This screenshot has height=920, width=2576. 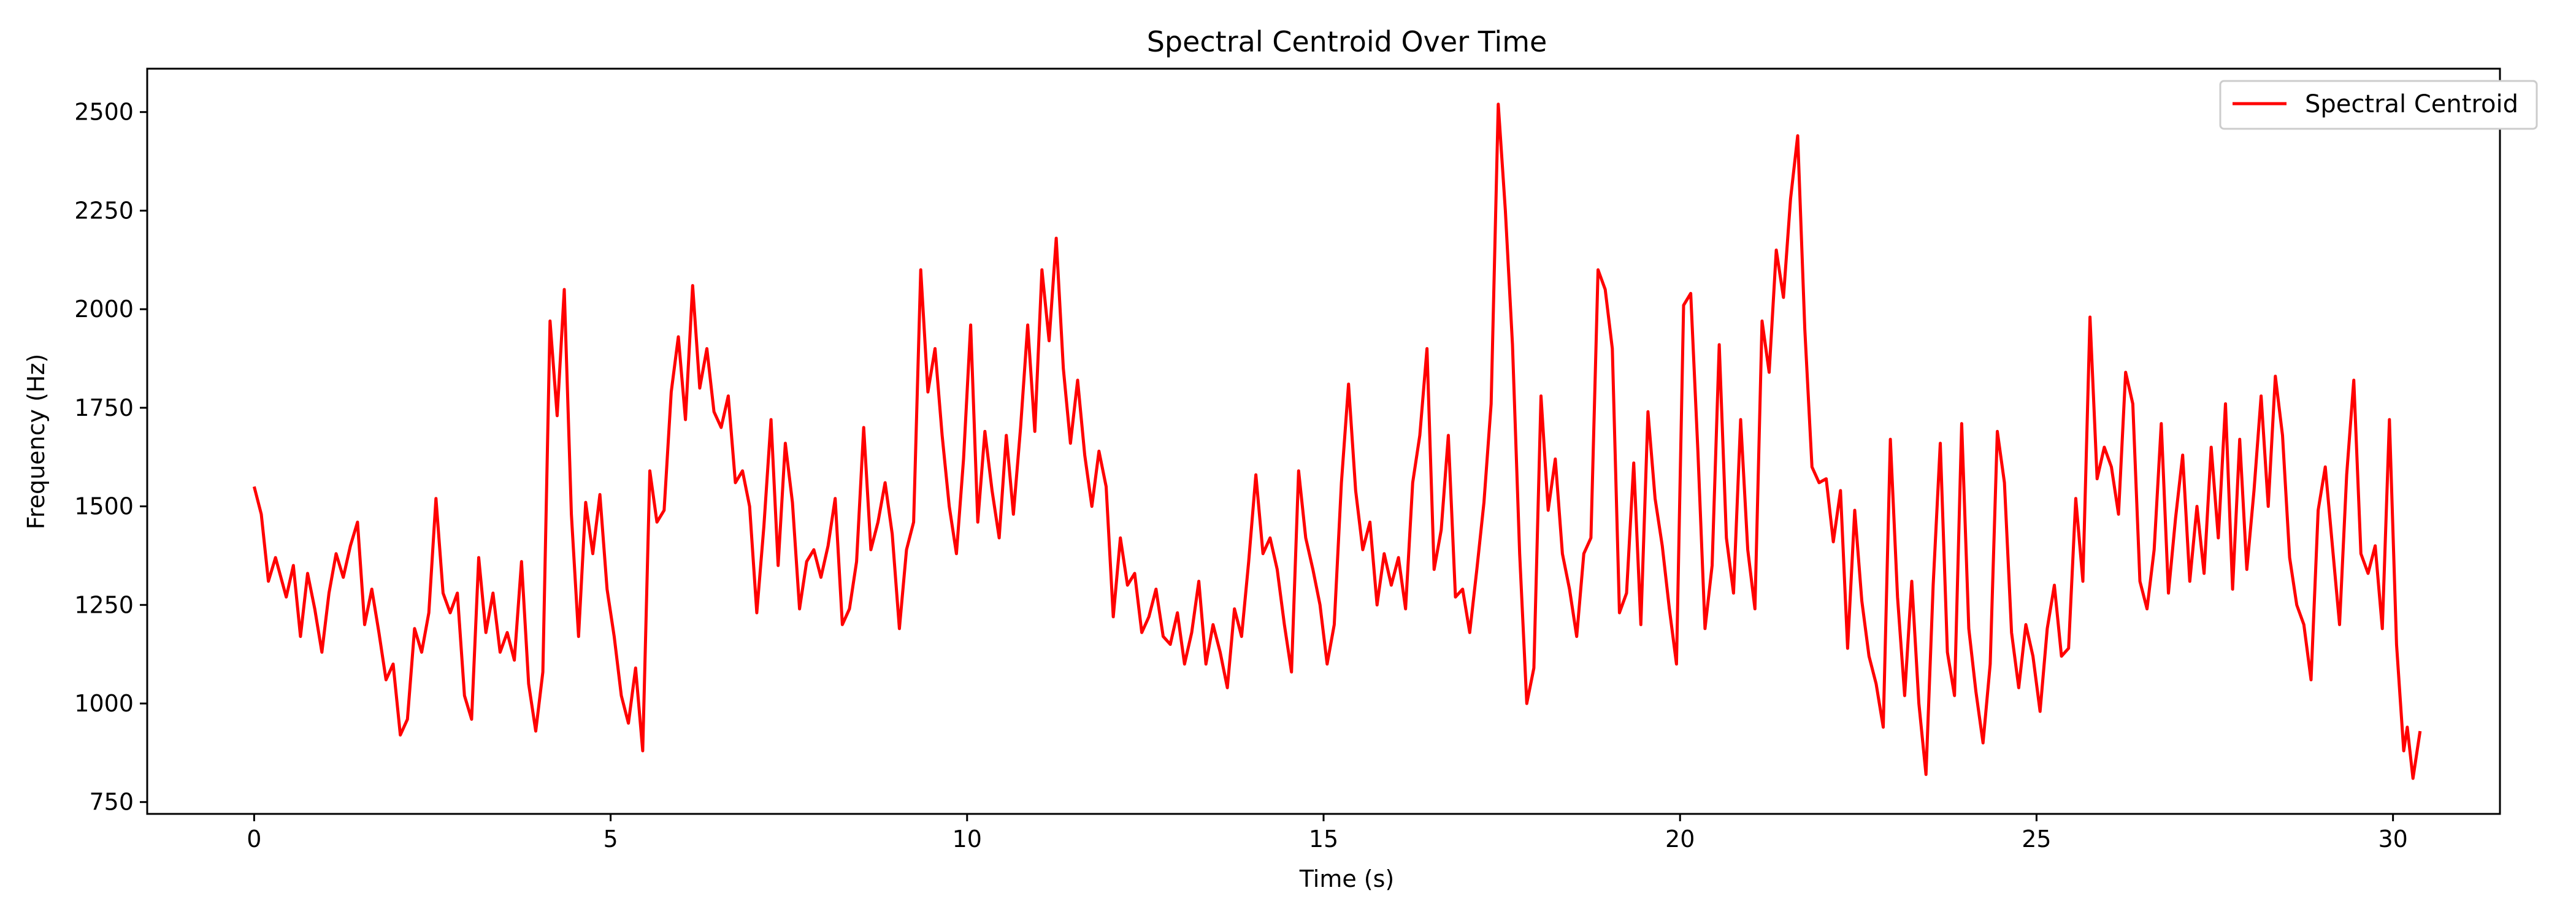 What do you see at coordinates (254, 839) in the screenshot?
I see `x-tick-label: 0` at bounding box center [254, 839].